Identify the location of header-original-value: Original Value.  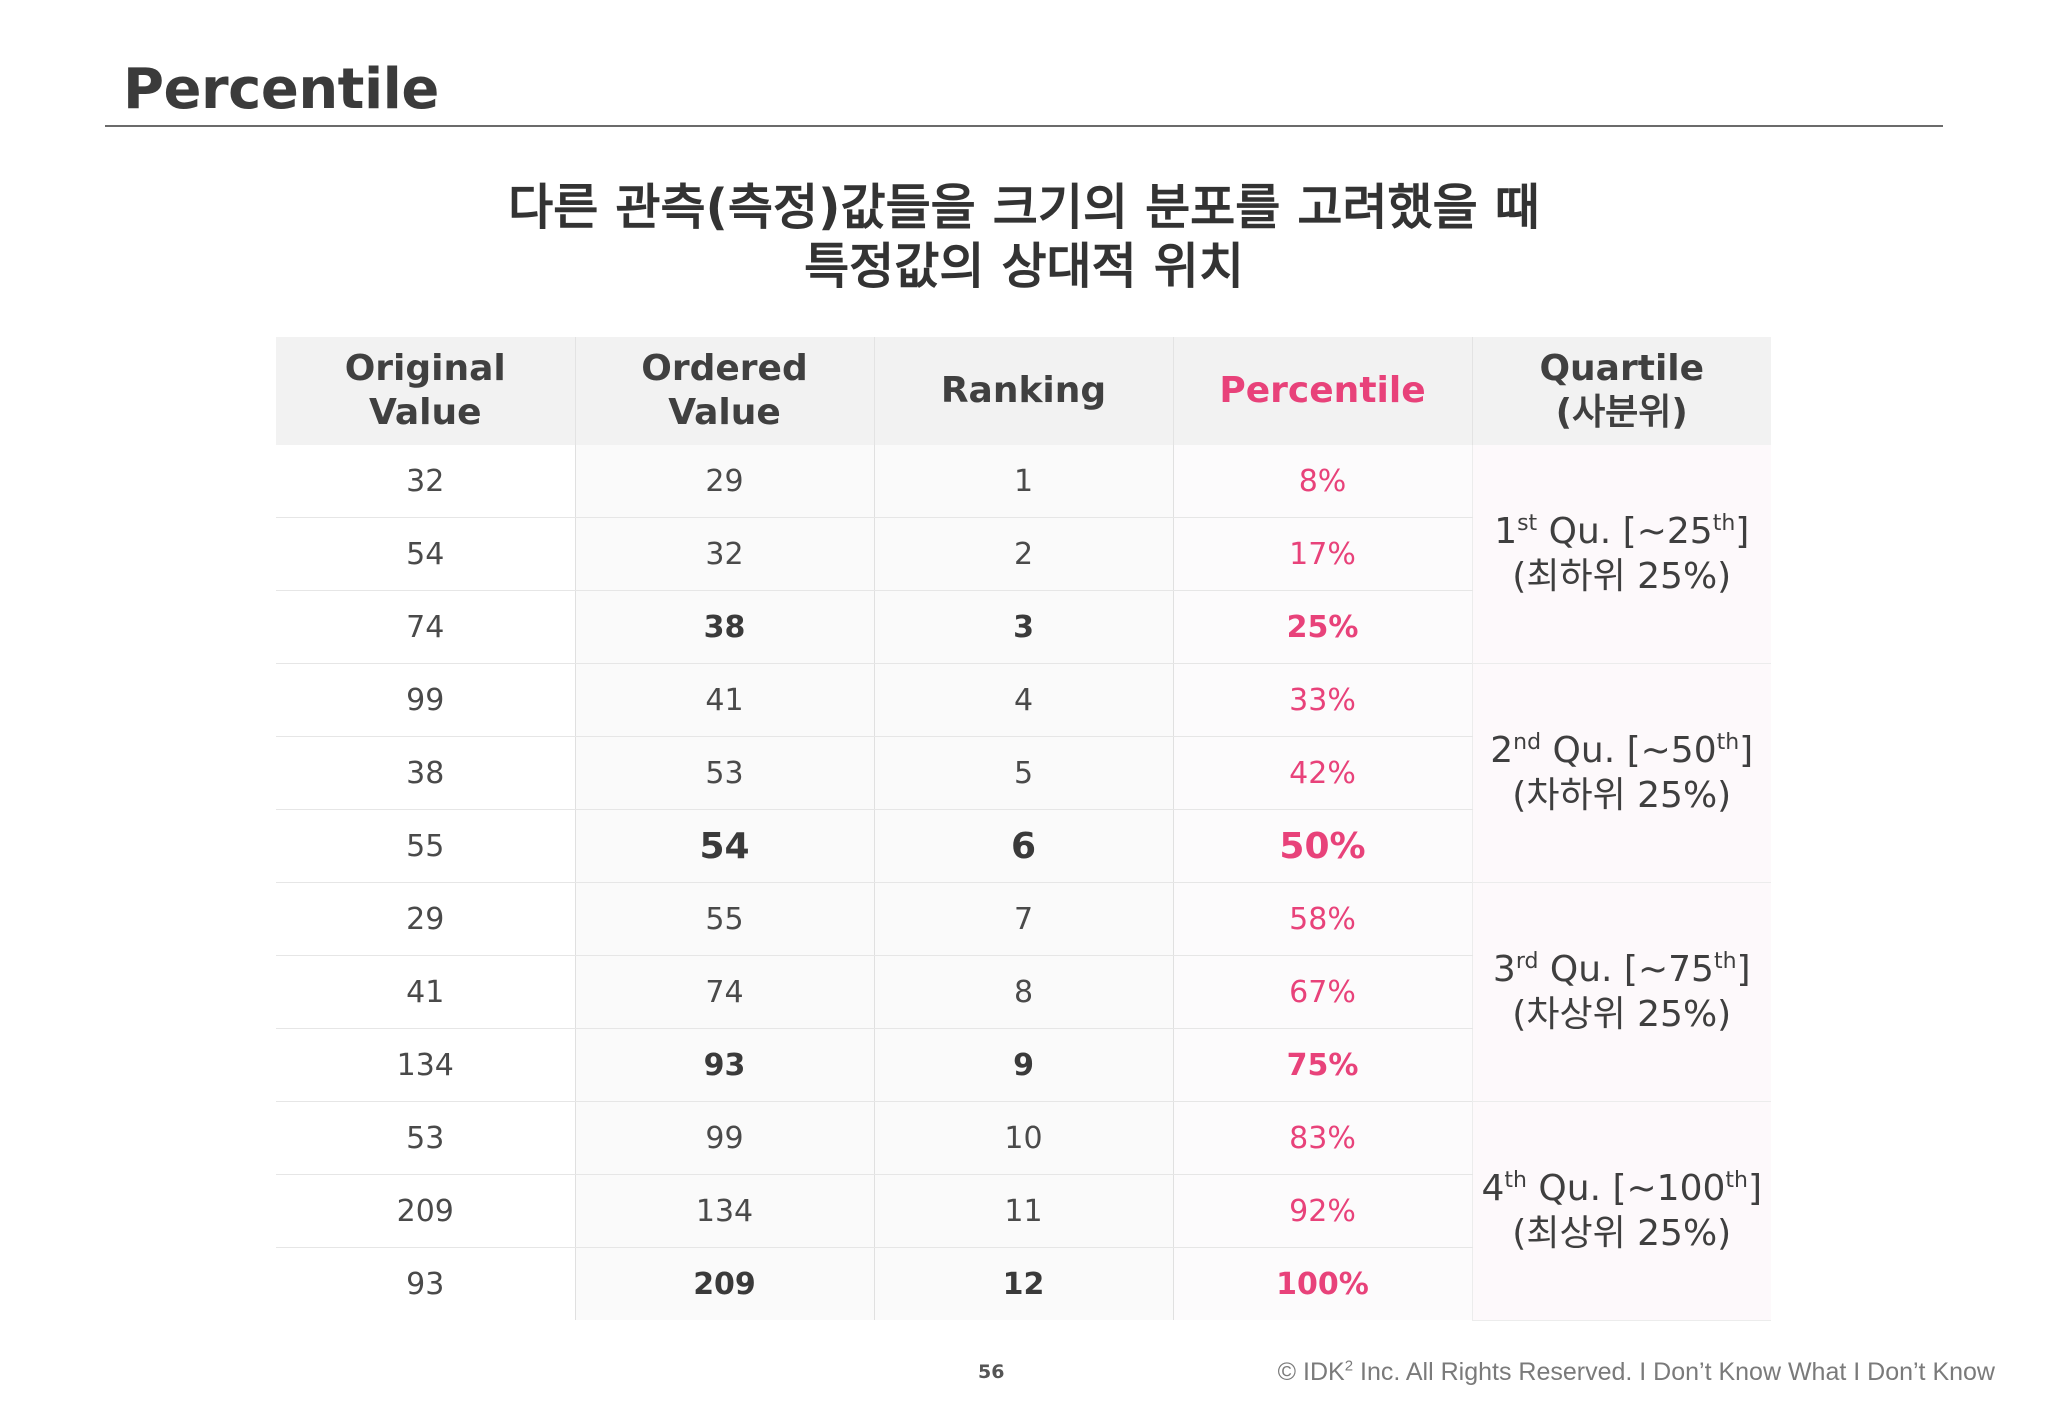
(426, 391).